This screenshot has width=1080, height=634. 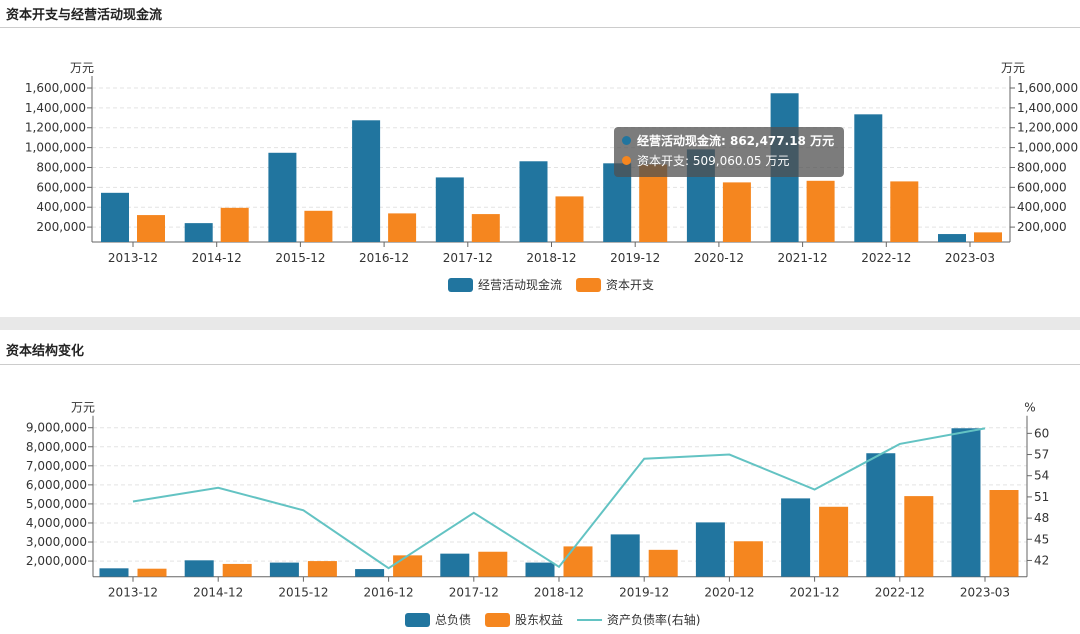 What do you see at coordinates (61, 227) in the screenshot?
I see `y-tick-label: 200,000` at bounding box center [61, 227].